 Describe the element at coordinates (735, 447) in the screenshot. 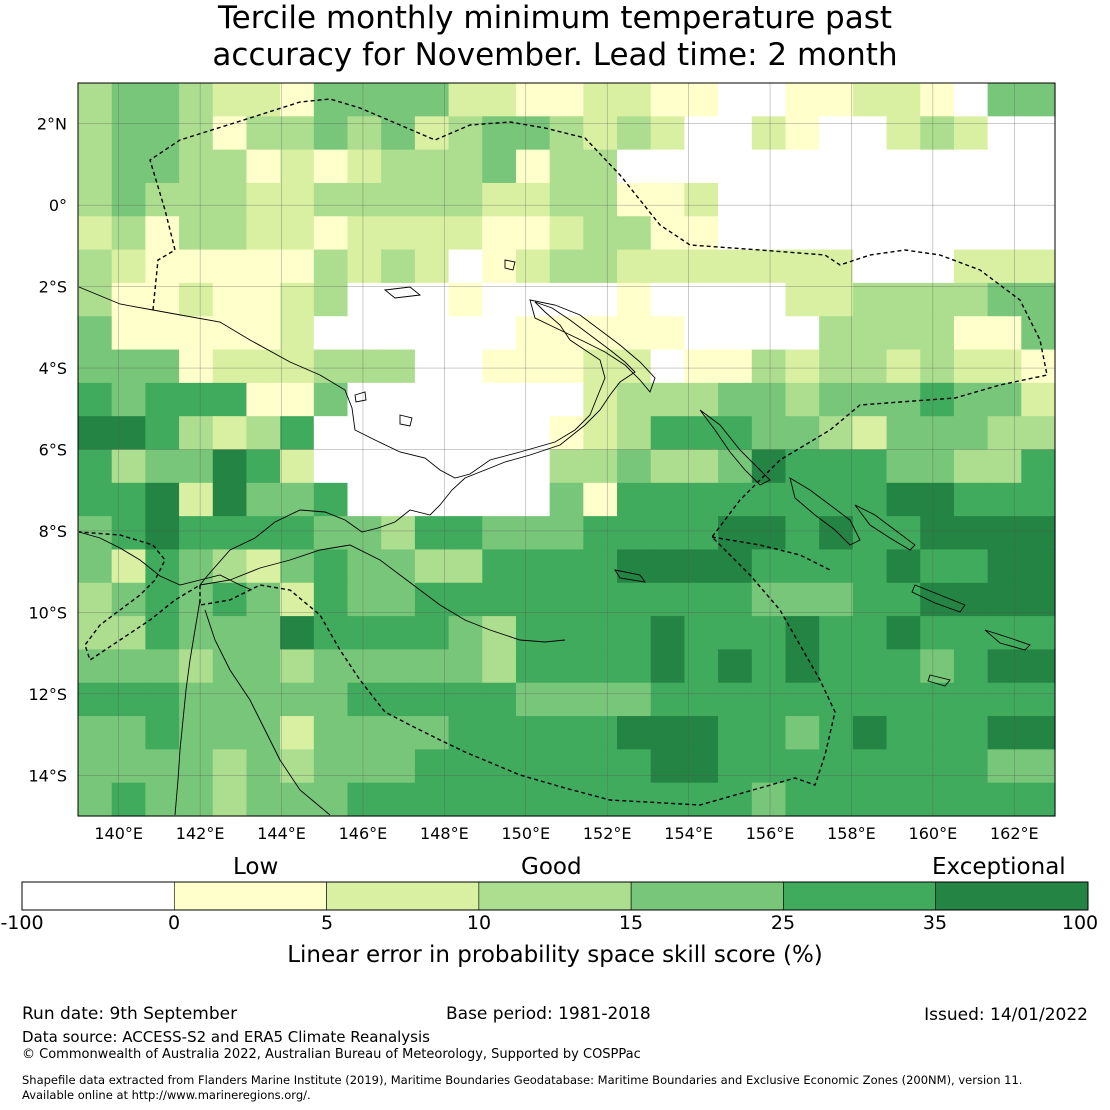

I see `new-ireland` at that location.